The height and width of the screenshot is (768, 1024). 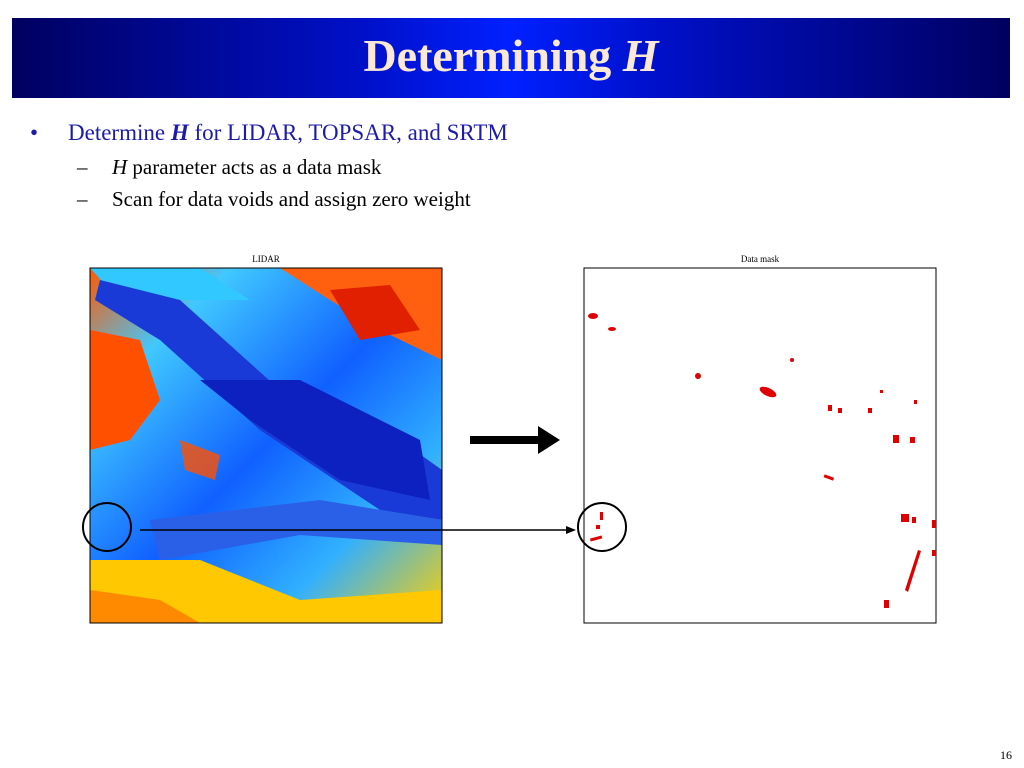 I want to click on sub-text: parameter acts as a data mask, so click(x=257, y=167).